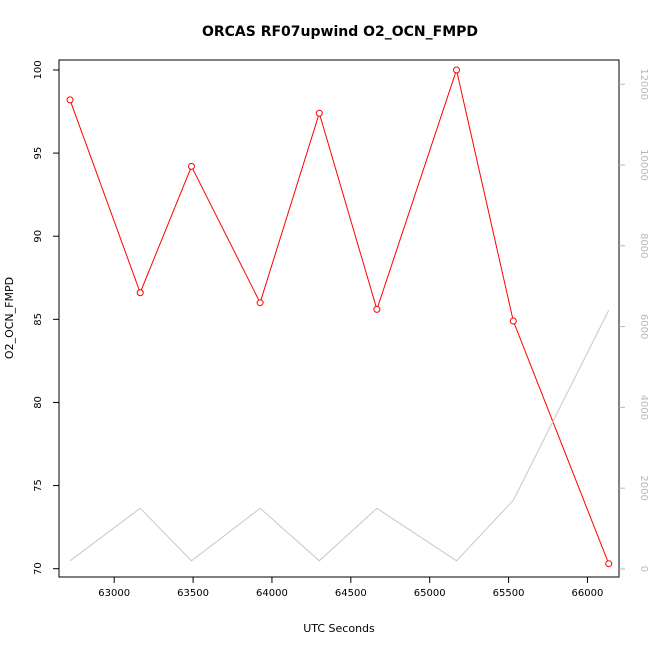 Image resolution: width=650 pixels, height=650 pixels. What do you see at coordinates (643, 487) in the screenshot?
I see `right-y-tick-label: 2000` at bounding box center [643, 487].